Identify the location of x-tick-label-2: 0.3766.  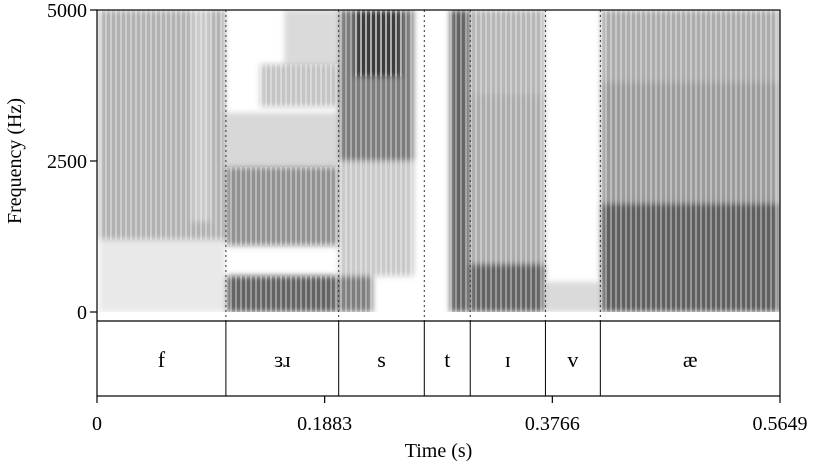
(552, 424).